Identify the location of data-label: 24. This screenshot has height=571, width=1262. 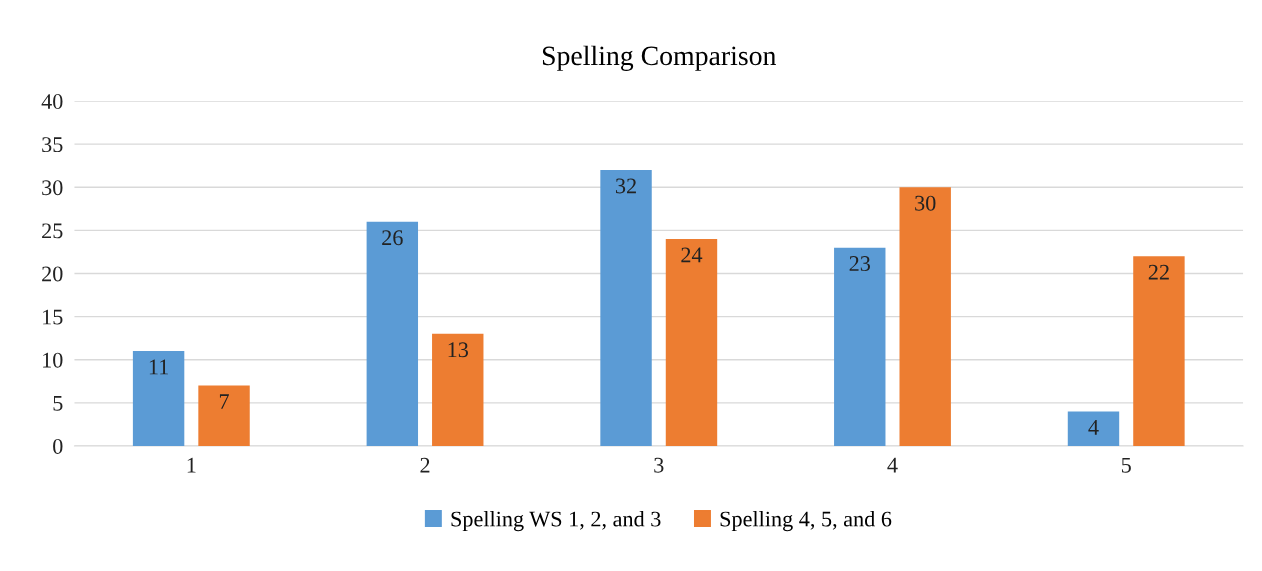
(692, 255).